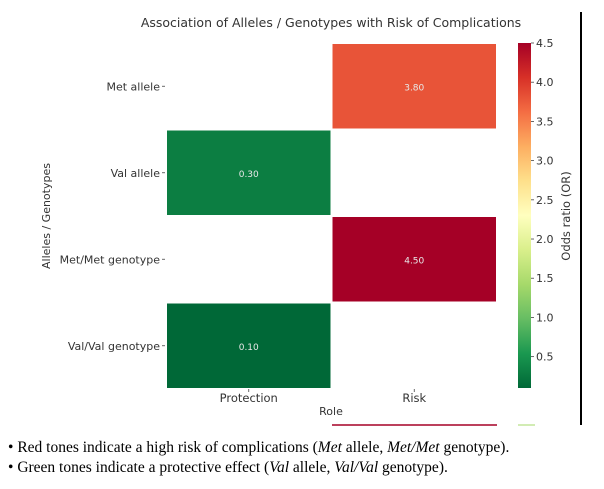 The width and height of the screenshot is (604, 489). Describe the element at coordinates (323, 397) in the screenshot. I see `x-axis-ticks: Protection Risk` at that location.